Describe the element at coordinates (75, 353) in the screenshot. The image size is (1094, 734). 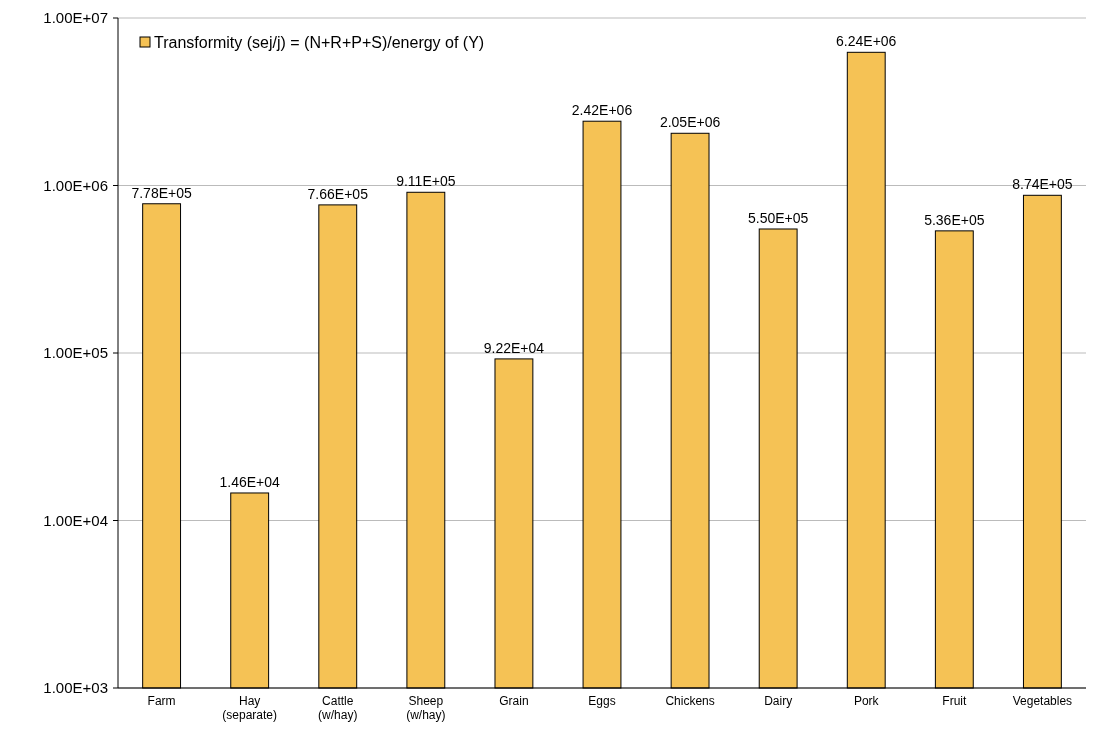
I see `y-tick-label: 1.00E+05` at that location.